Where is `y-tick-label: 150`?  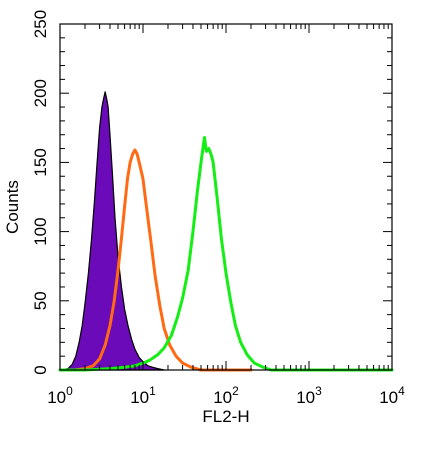
y-tick-label: 150 is located at coordinates (40, 162).